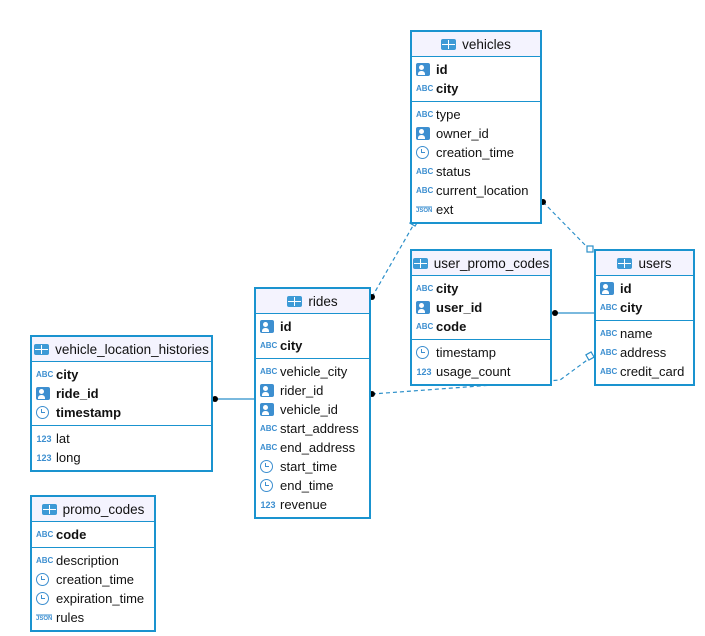 The width and height of the screenshot is (705, 636). I want to click on link-end-square, so click(590, 356).